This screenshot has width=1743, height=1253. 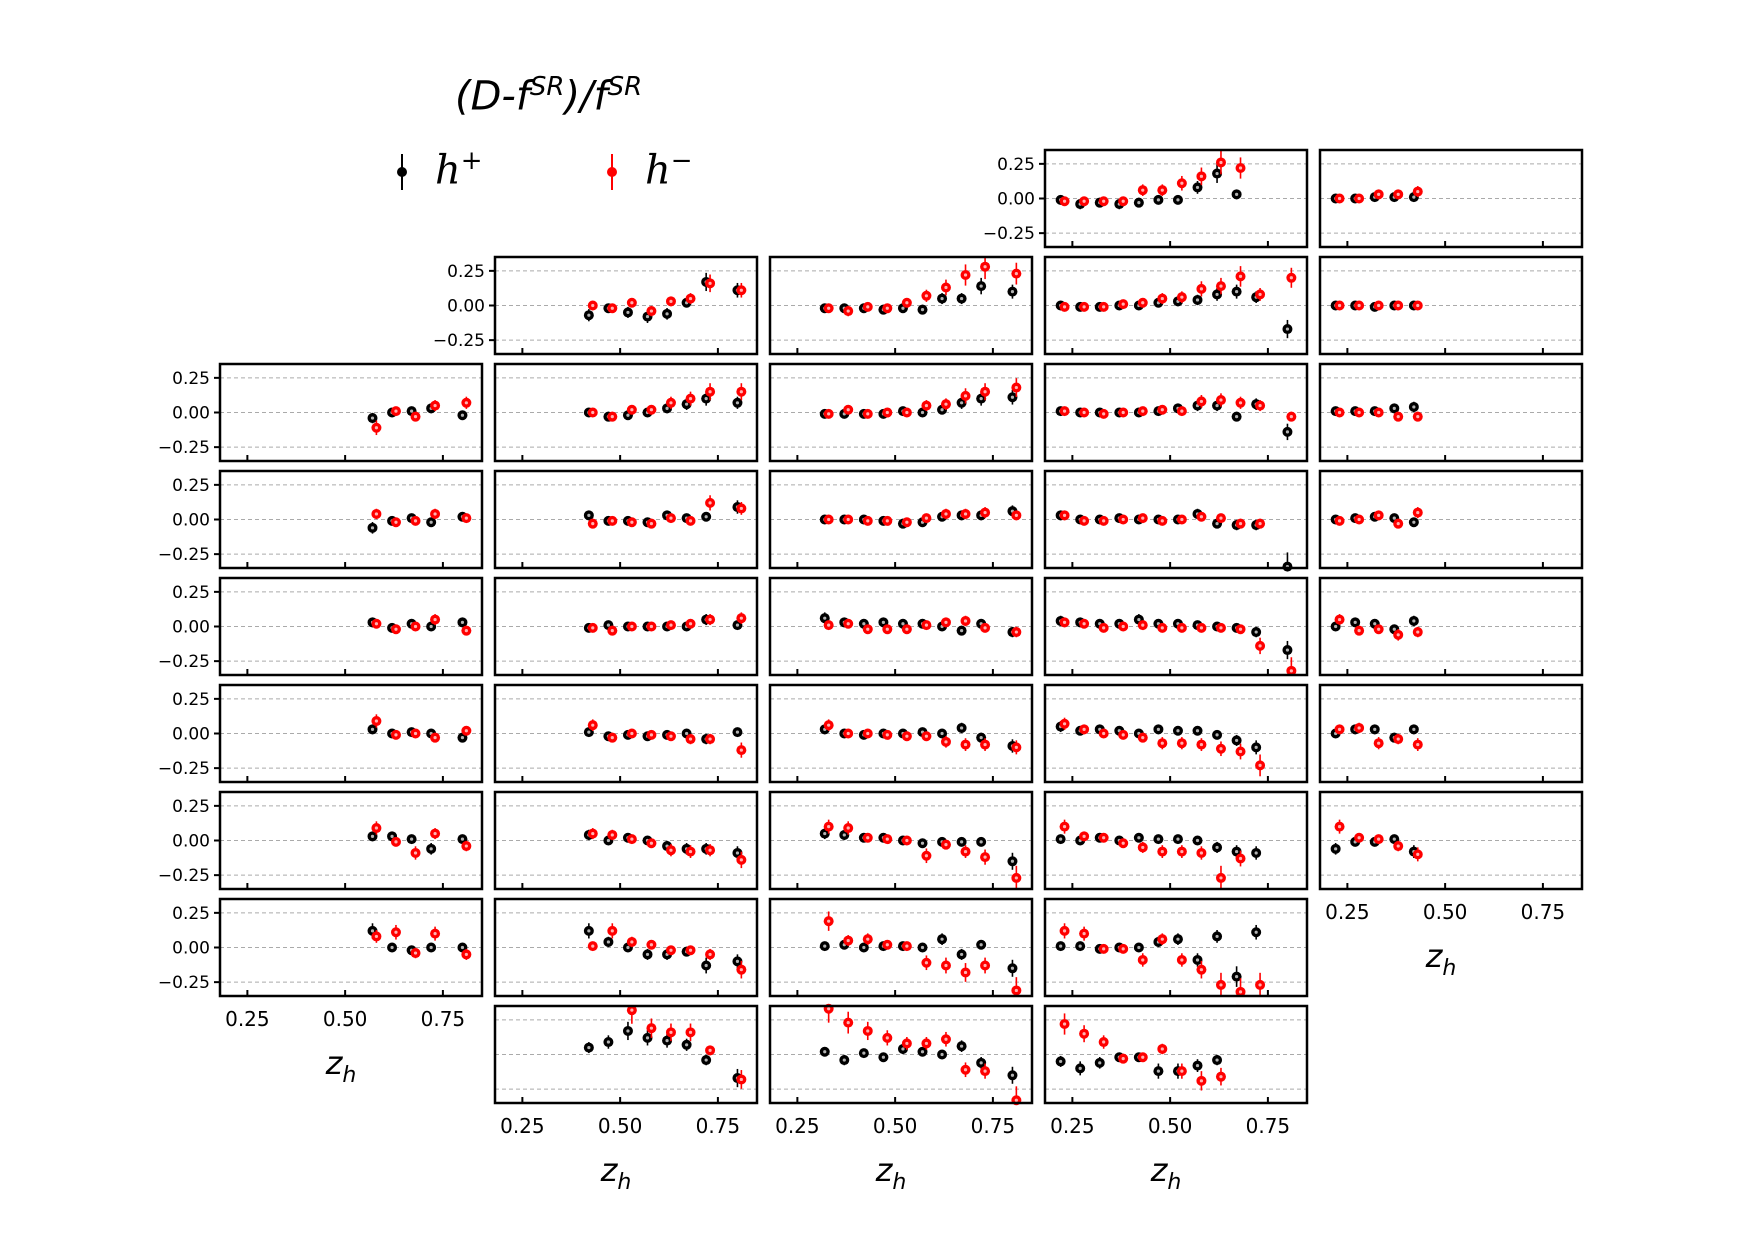 I want to click on panel-r8-c2-xtick-label: 0.50, so click(x=895, y=1126).